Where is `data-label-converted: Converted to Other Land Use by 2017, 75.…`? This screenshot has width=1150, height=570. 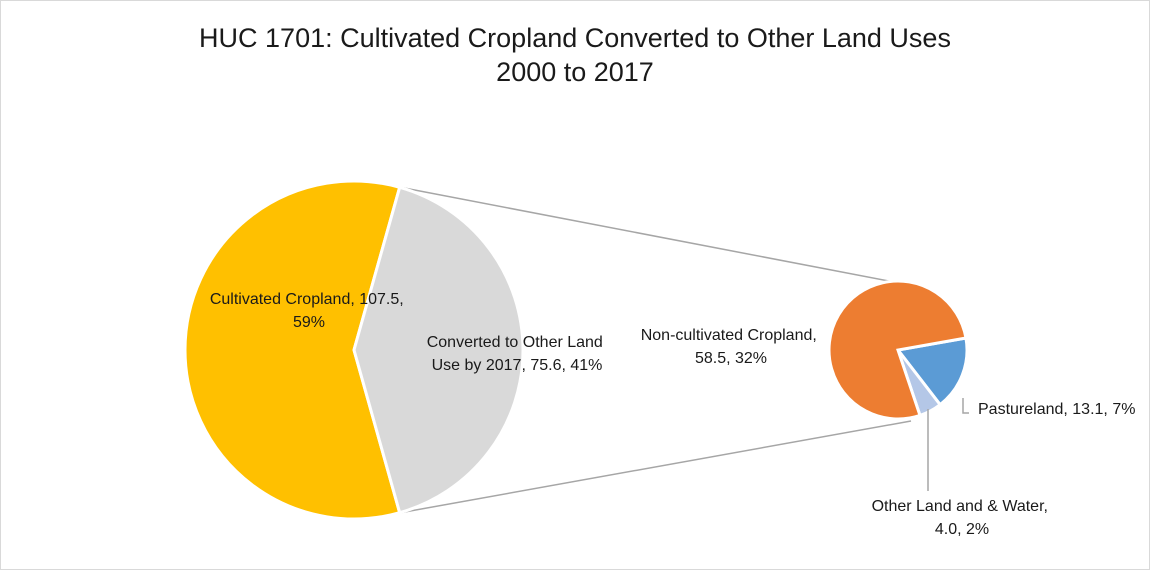 data-label-converted: Converted to Other Land Use by 2017, 75.… is located at coordinates (517, 354).